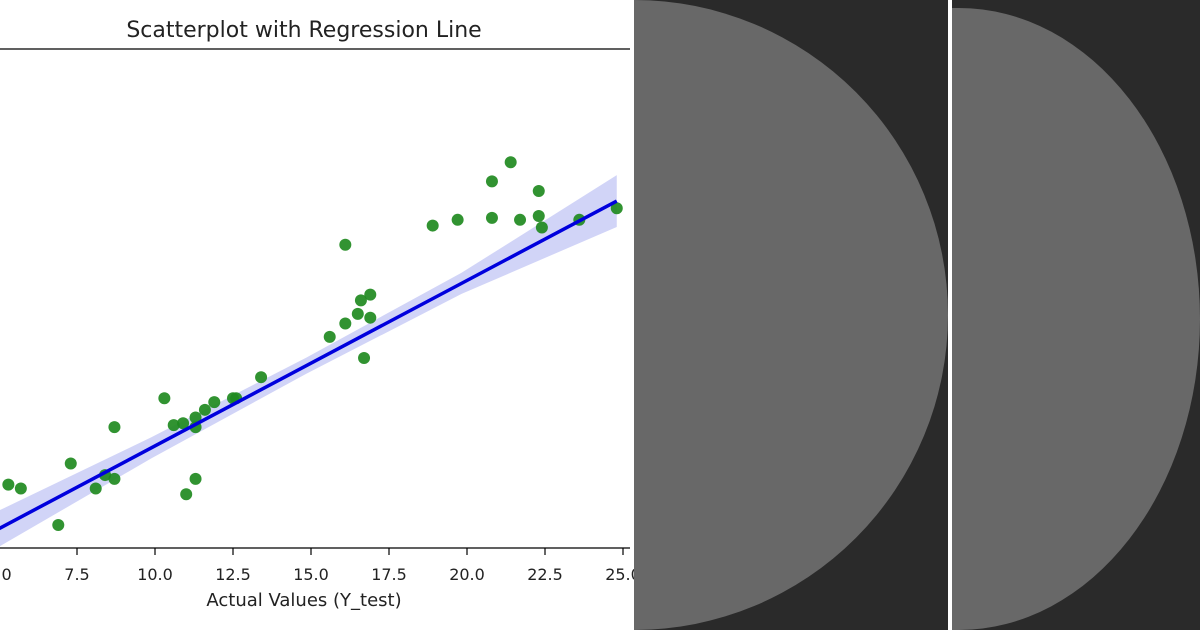 This screenshot has height=630, width=1200. What do you see at coordinates (619, 574) in the screenshot?
I see `x-tick-label: 25.0` at bounding box center [619, 574].